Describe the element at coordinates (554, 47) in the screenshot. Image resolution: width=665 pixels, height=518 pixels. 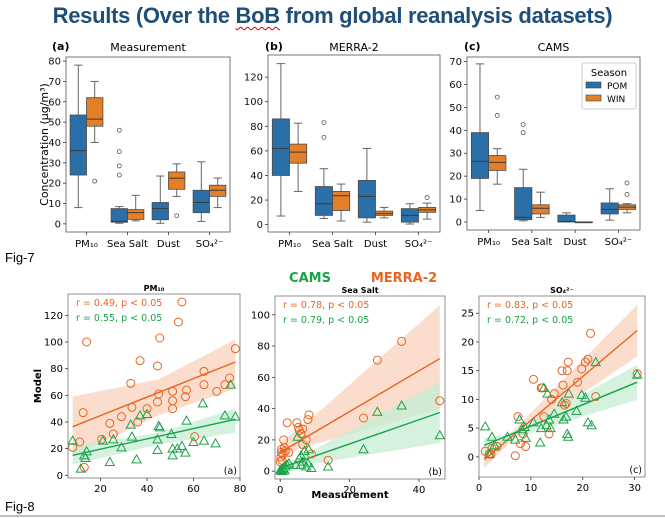
I see `panel-title: CAMS` at that location.